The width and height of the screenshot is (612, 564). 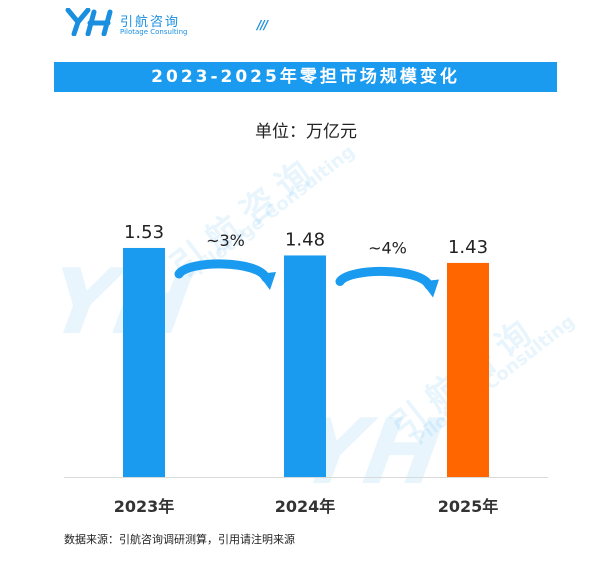 What do you see at coordinates (225, 240) in the screenshot?
I see `change-annotation-1: ~3%` at bounding box center [225, 240].